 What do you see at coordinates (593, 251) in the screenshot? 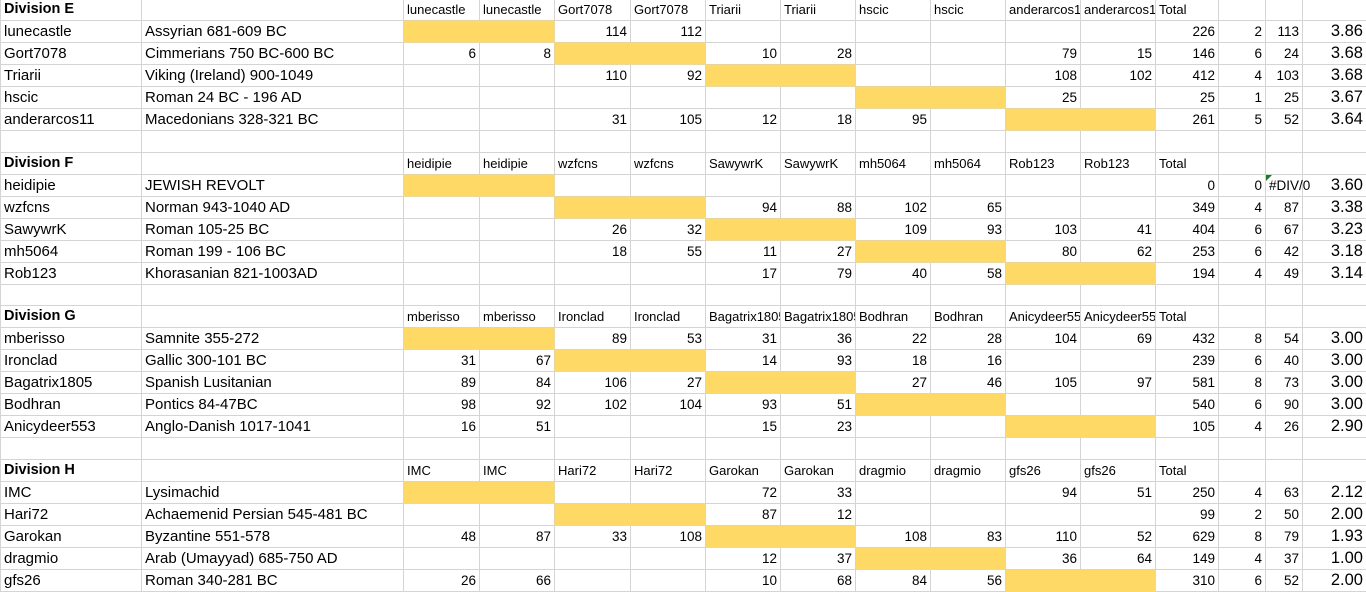
I see `score-cell: 18` at bounding box center [593, 251].